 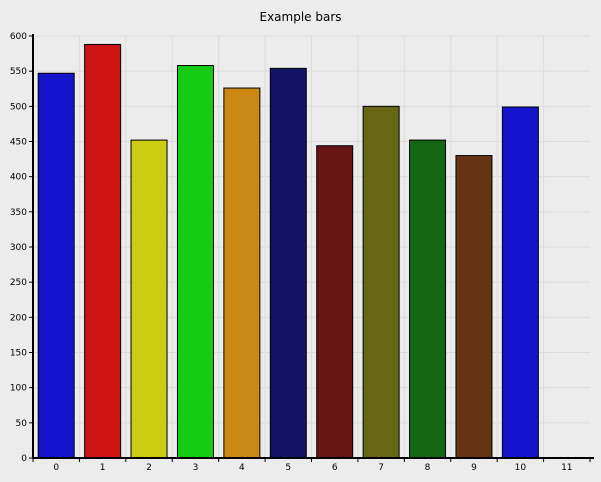 I want to click on y-tick-label: 450, so click(x=18, y=143).